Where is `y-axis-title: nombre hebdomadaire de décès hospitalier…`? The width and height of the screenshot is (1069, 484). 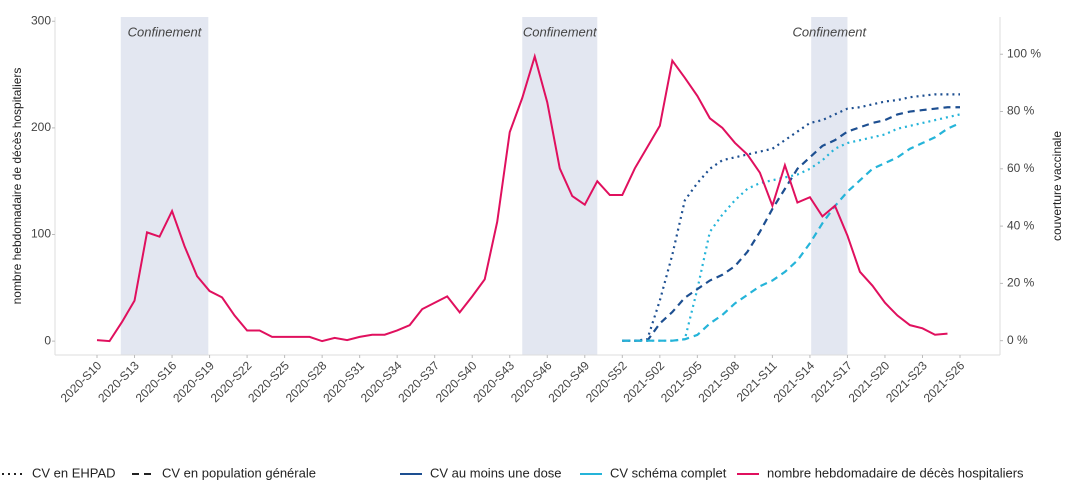
y-axis-title: nombre hebdomadaire de décès hospitalier… is located at coordinates (17, 186).